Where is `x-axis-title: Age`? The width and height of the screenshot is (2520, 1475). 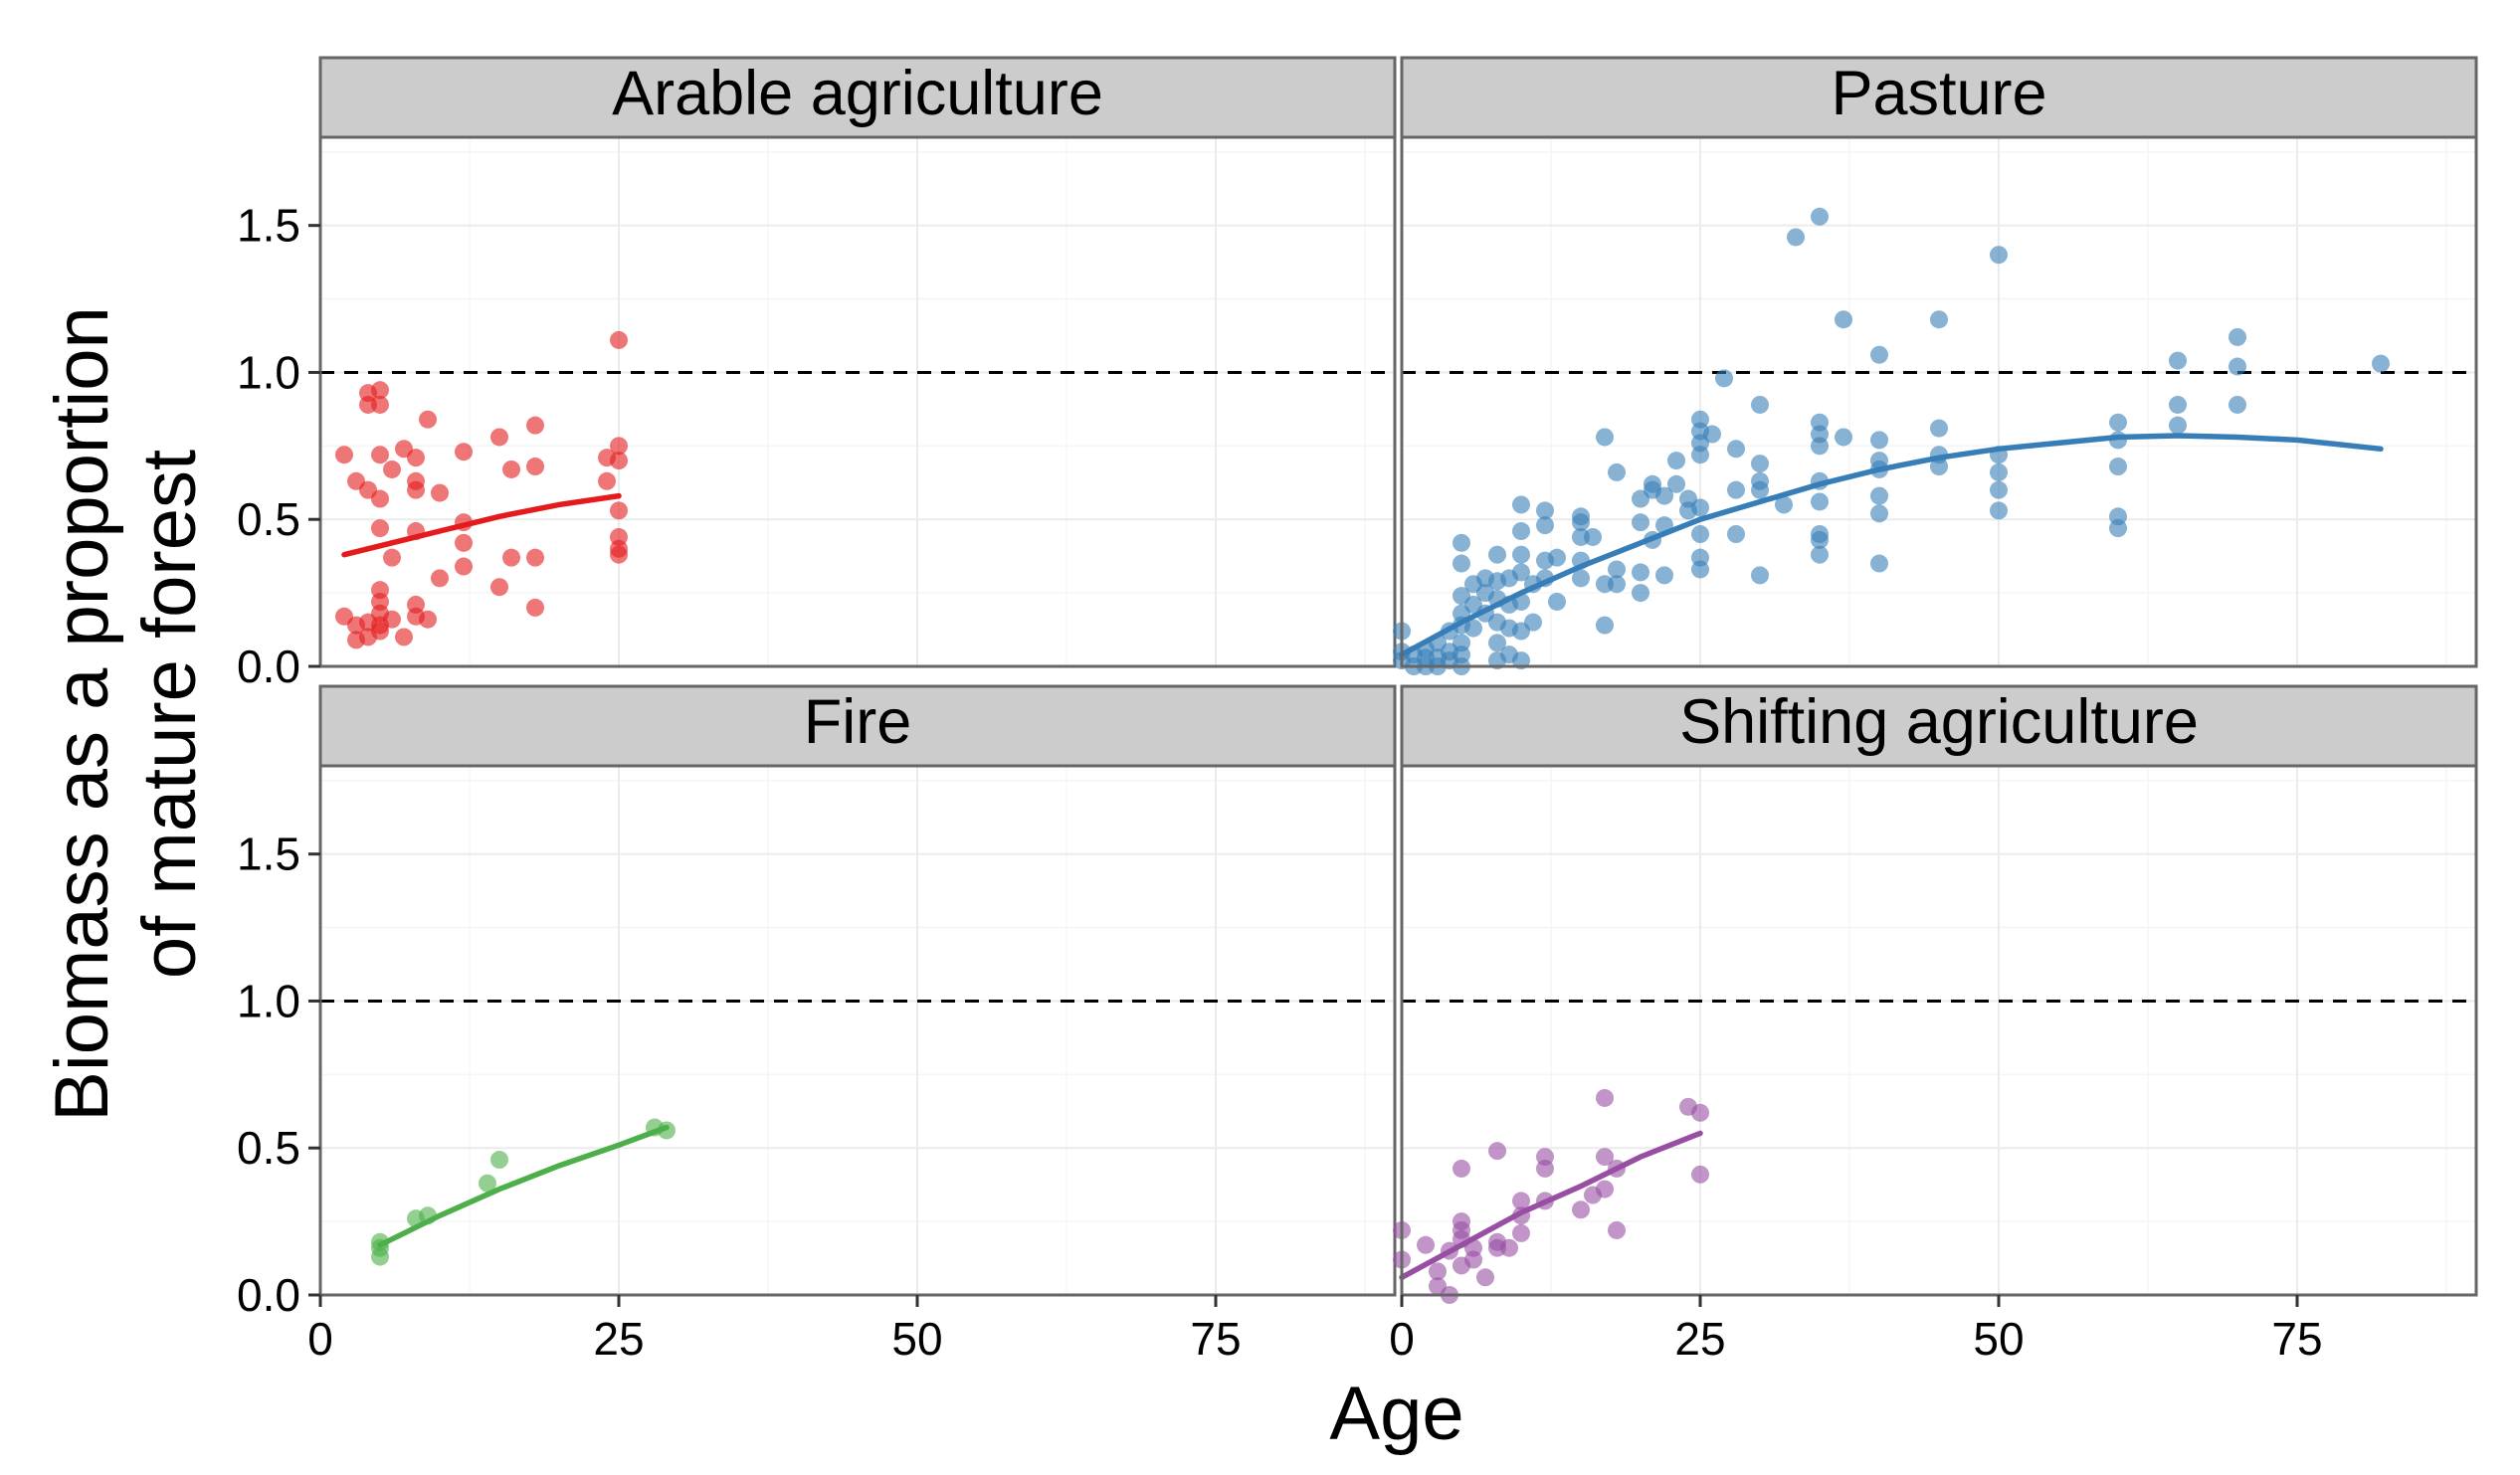 x-axis-title: Age is located at coordinates (1396, 1414).